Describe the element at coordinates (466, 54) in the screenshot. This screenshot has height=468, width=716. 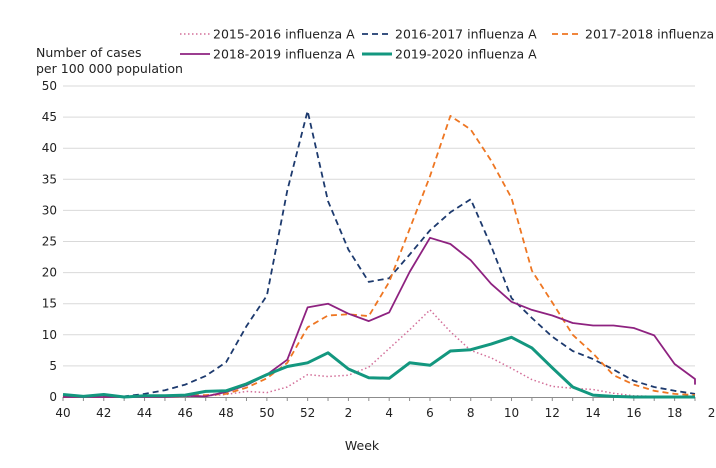
I see `legend-label: 2019-2020 influenza A` at that location.